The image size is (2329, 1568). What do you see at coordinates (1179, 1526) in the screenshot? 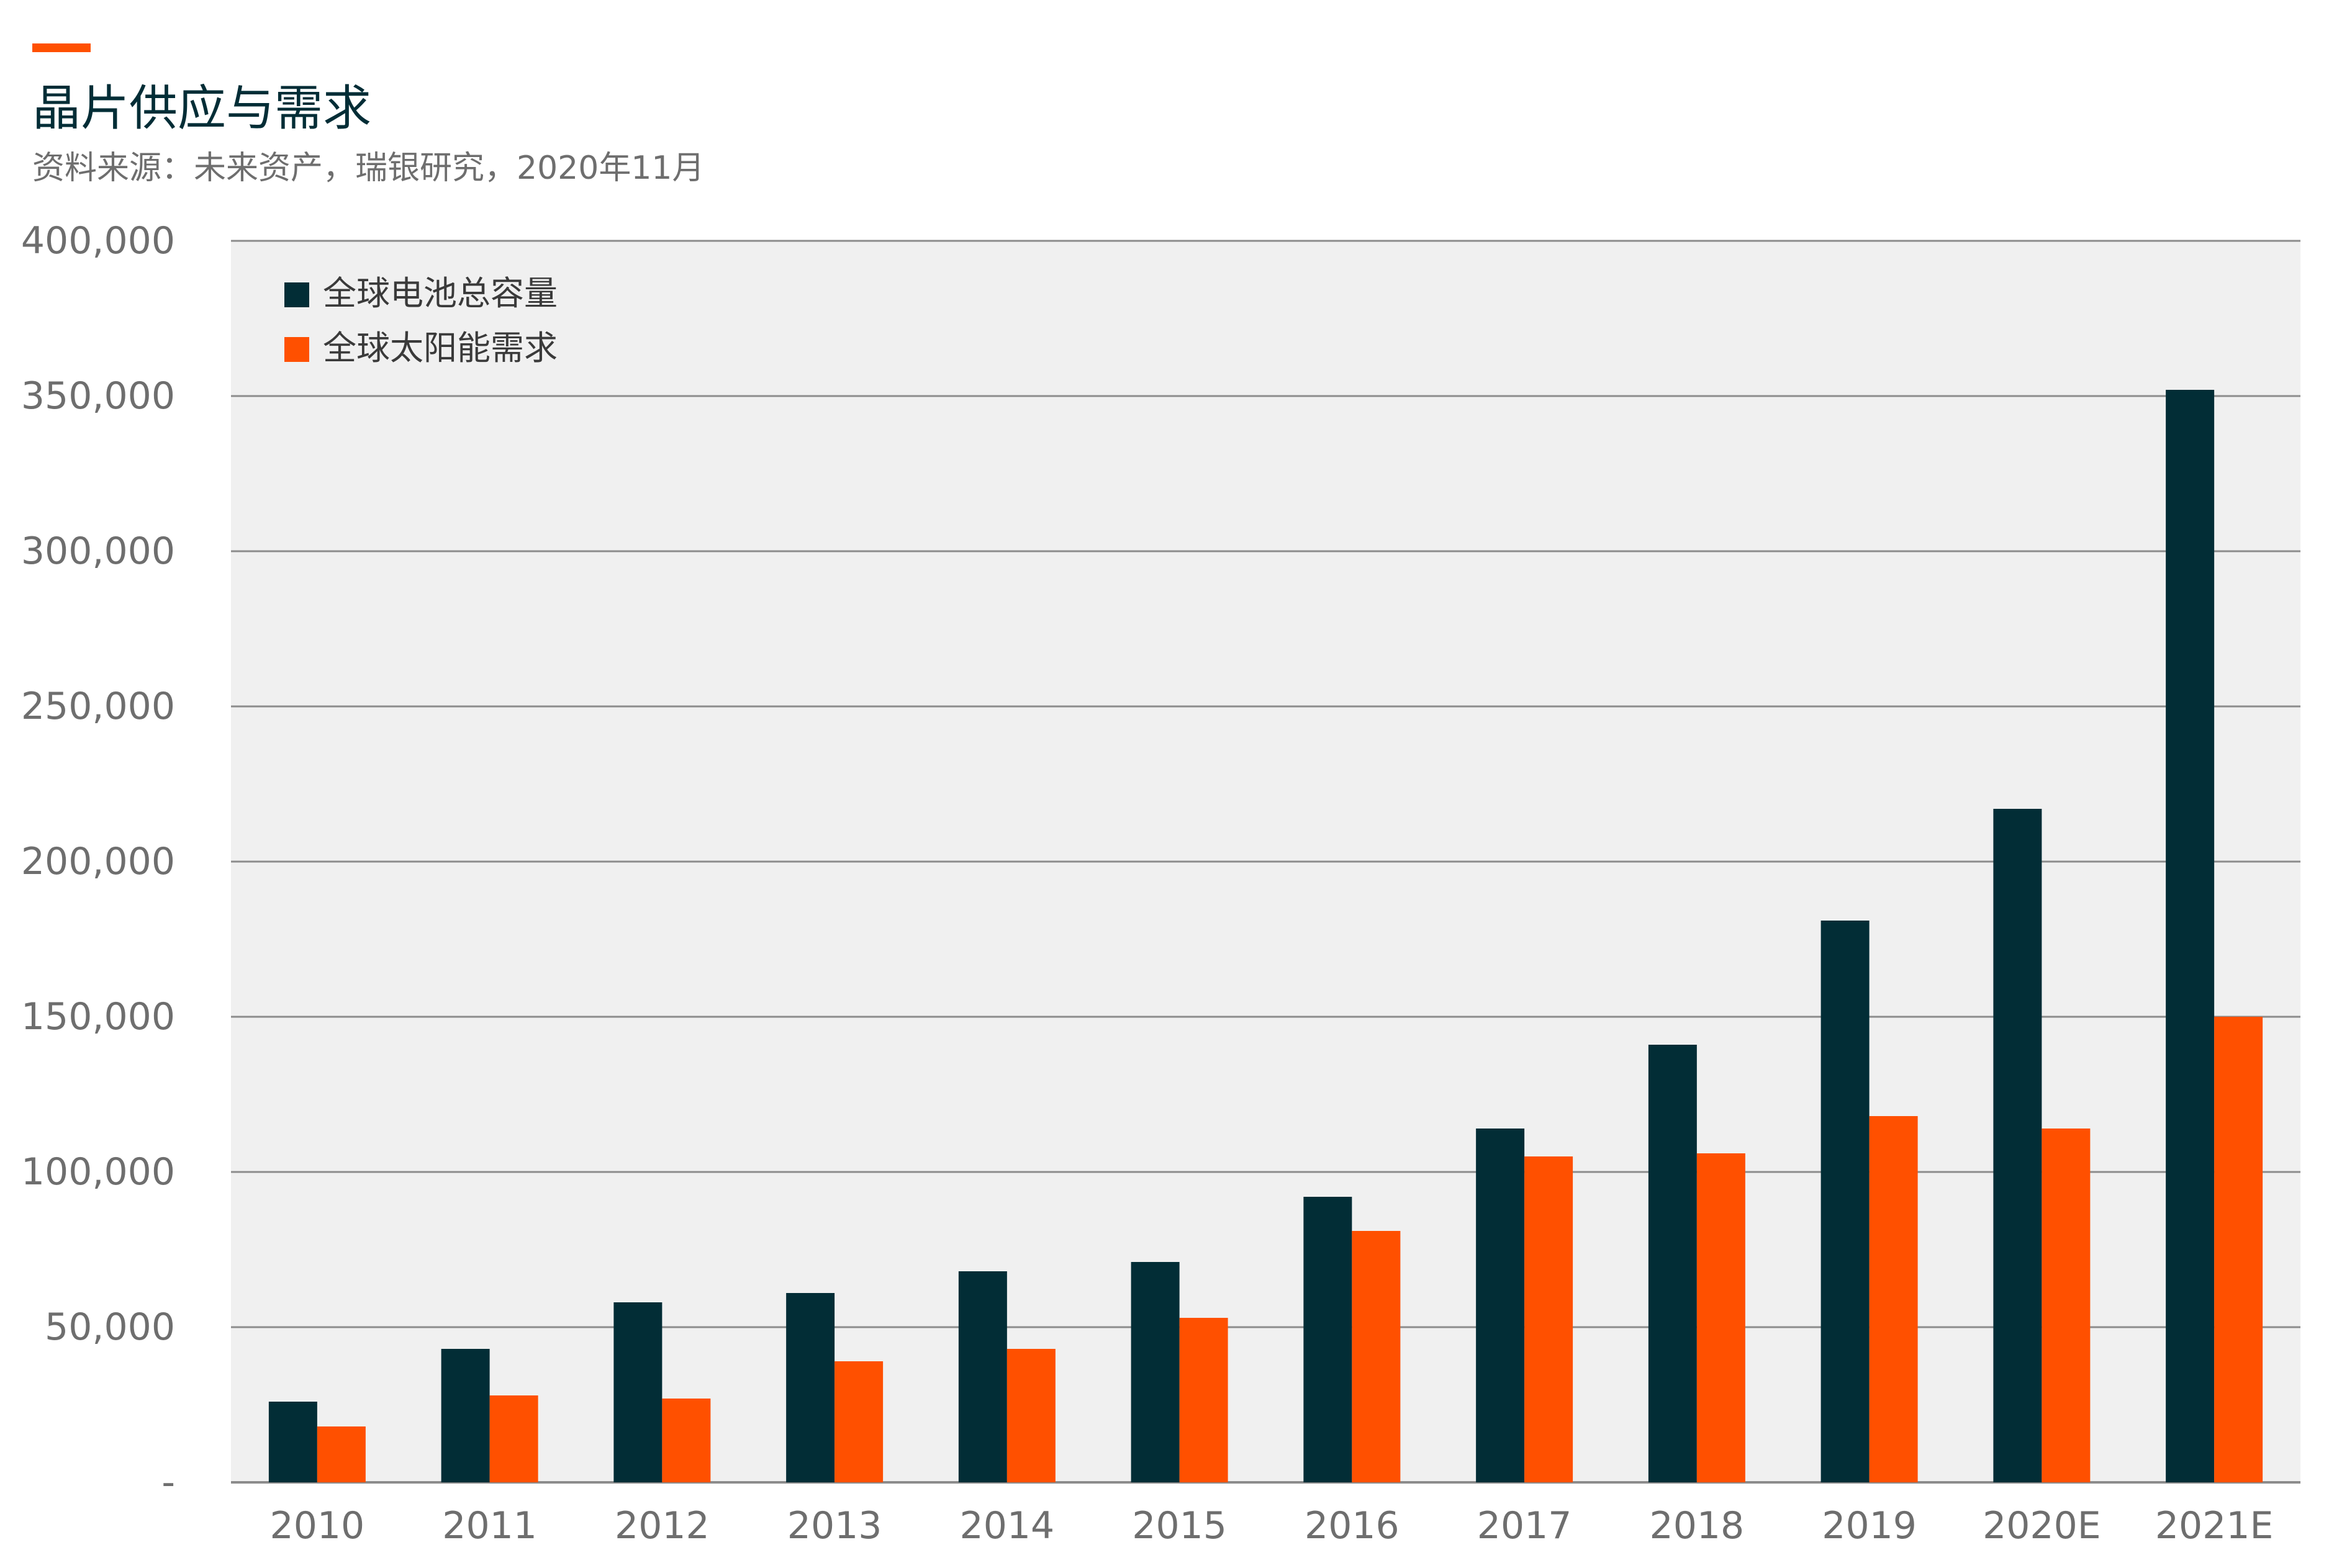
I see `x-tick-label: 2015` at bounding box center [1179, 1526].